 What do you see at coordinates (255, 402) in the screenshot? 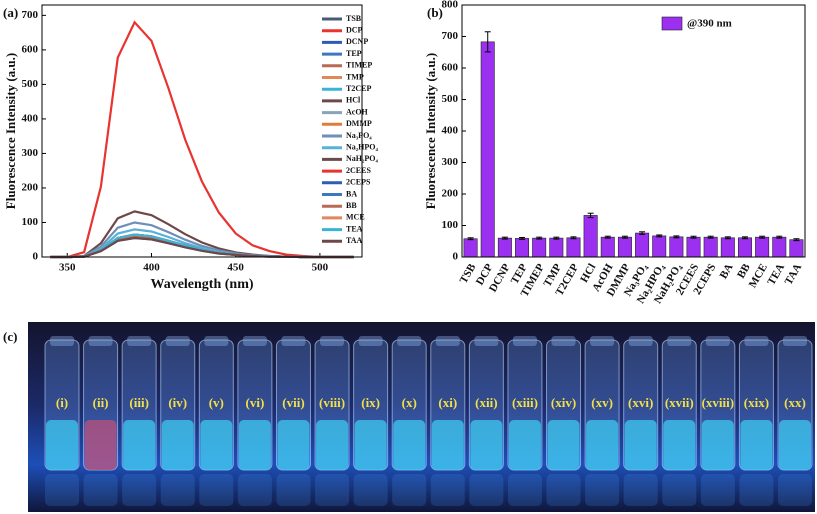
I see `vial-label: (vi)` at bounding box center [255, 402].